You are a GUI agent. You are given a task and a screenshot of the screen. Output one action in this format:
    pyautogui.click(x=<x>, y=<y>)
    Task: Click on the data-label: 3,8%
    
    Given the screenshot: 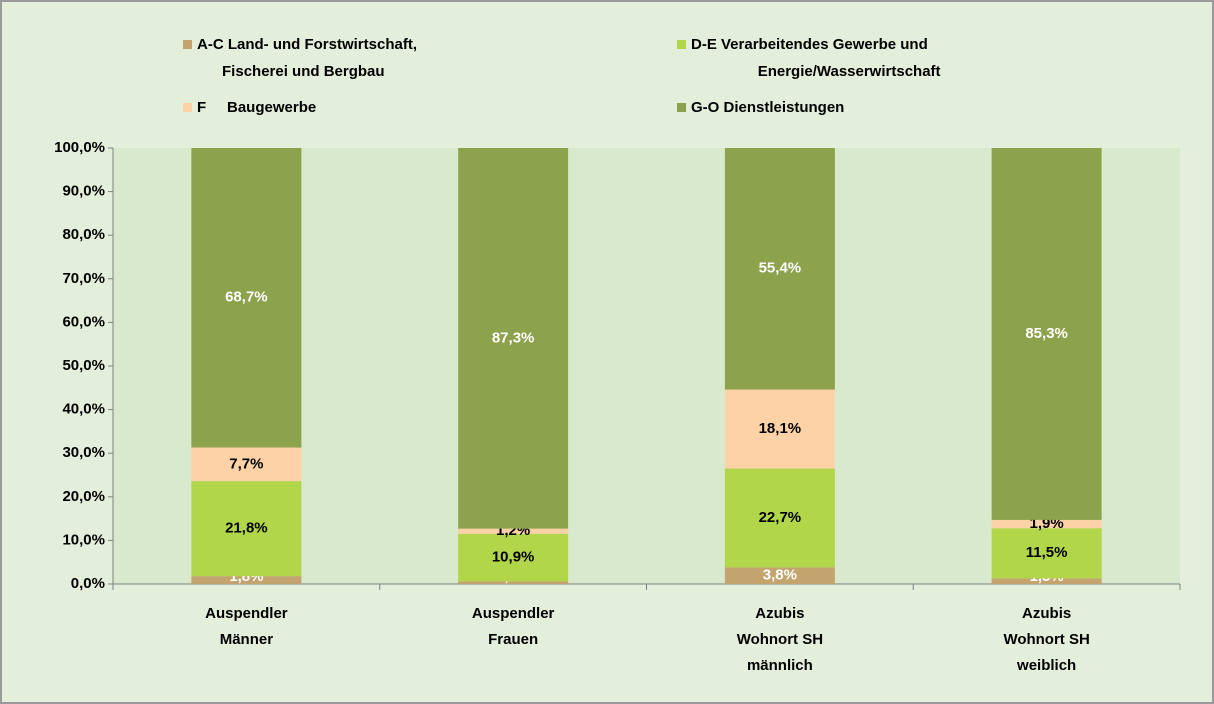 What is the action you would take?
    pyautogui.click(x=780, y=575)
    